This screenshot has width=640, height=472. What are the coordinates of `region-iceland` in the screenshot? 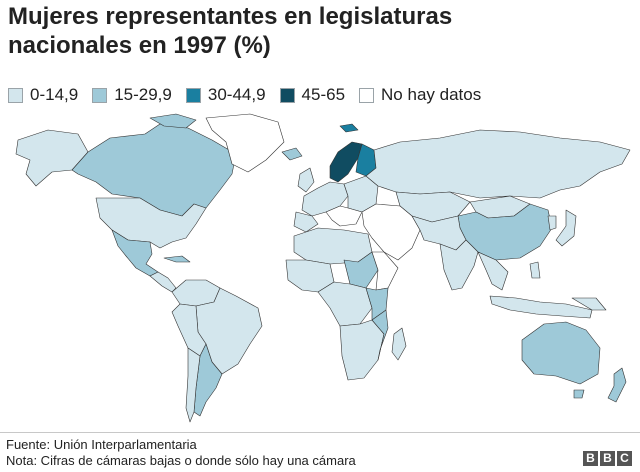 It's located at (292, 154).